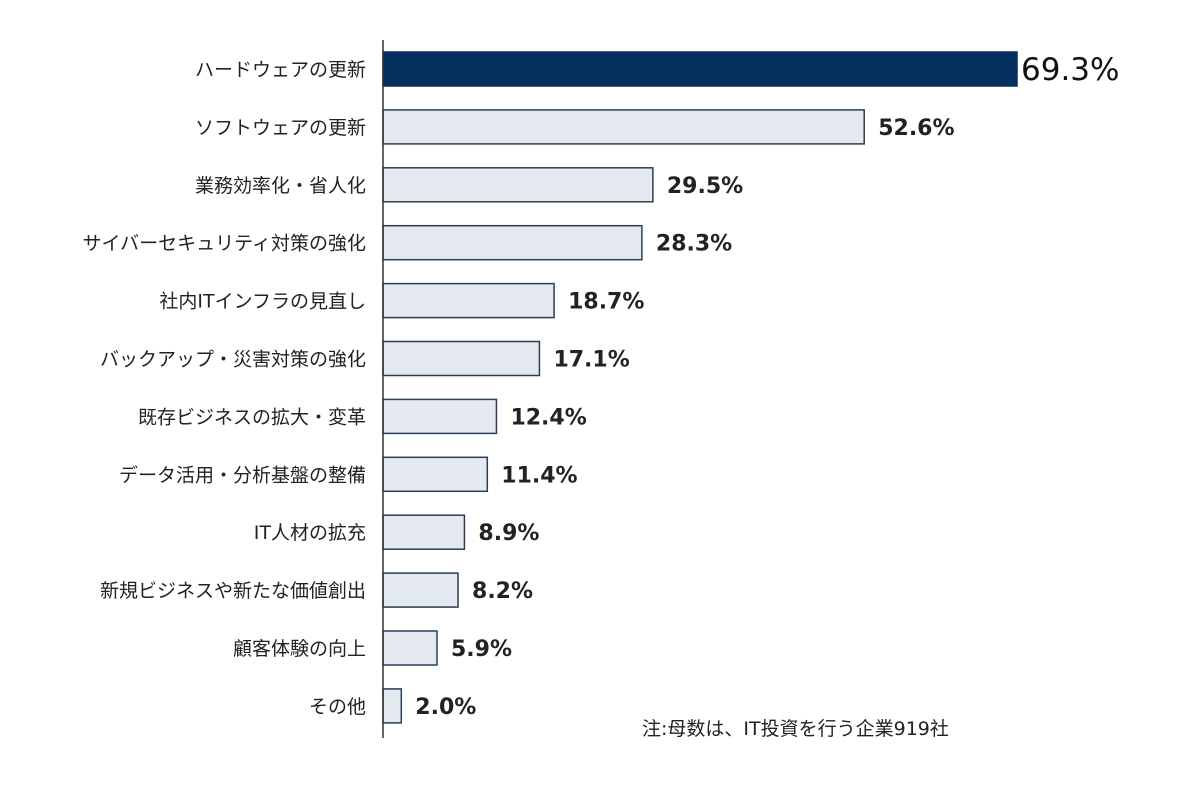 Image resolution: width=1200 pixels, height=787 pixels. Describe the element at coordinates (337, 707) in the screenshot. I see `category-label: その他` at that location.